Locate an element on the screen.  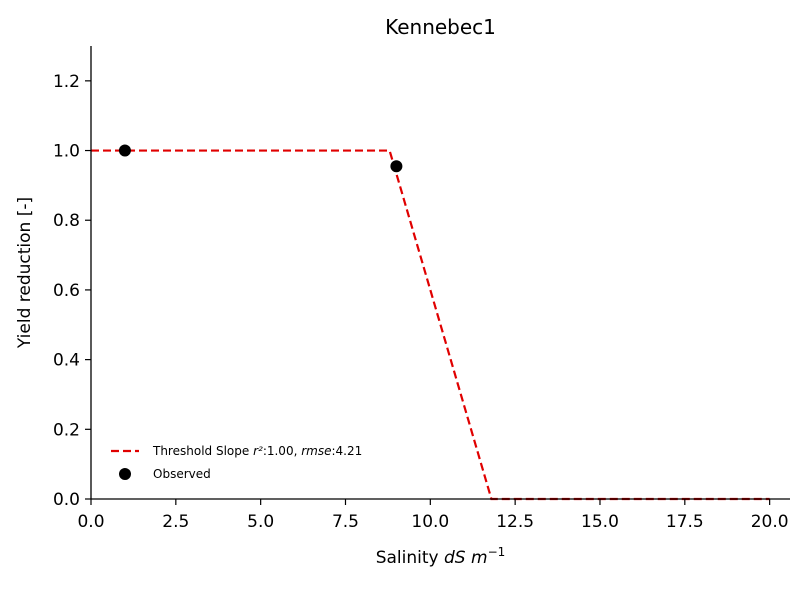
y-tick-label: 0.2 is located at coordinates (66, 430).